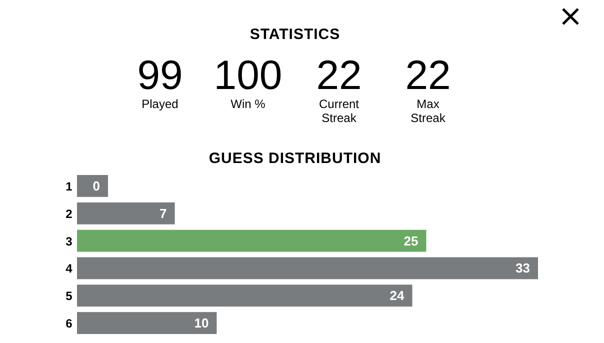 This screenshot has height=343, width=604. What do you see at coordinates (69, 269) in the screenshot?
I see `y-tick-label: 4` at bounding box center [69, 269].